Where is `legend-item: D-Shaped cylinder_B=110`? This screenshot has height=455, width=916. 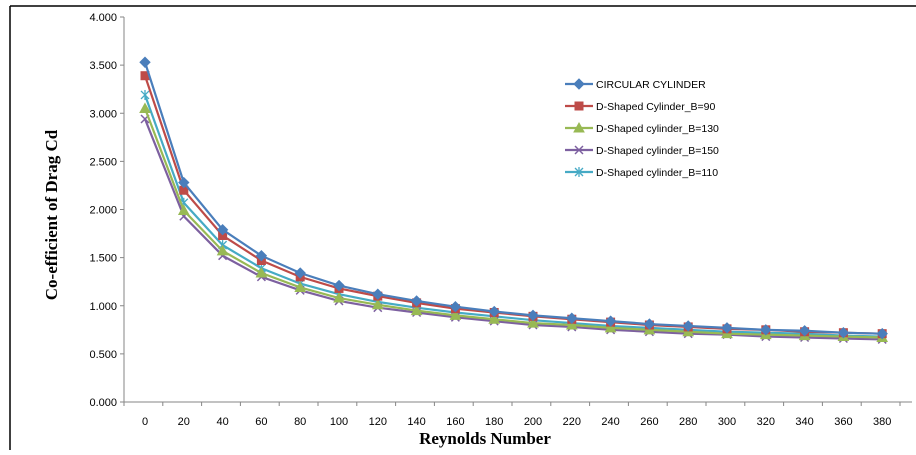 legend-item: D-Shaped cylinder_B=110 is located at coordinates (641, 173).